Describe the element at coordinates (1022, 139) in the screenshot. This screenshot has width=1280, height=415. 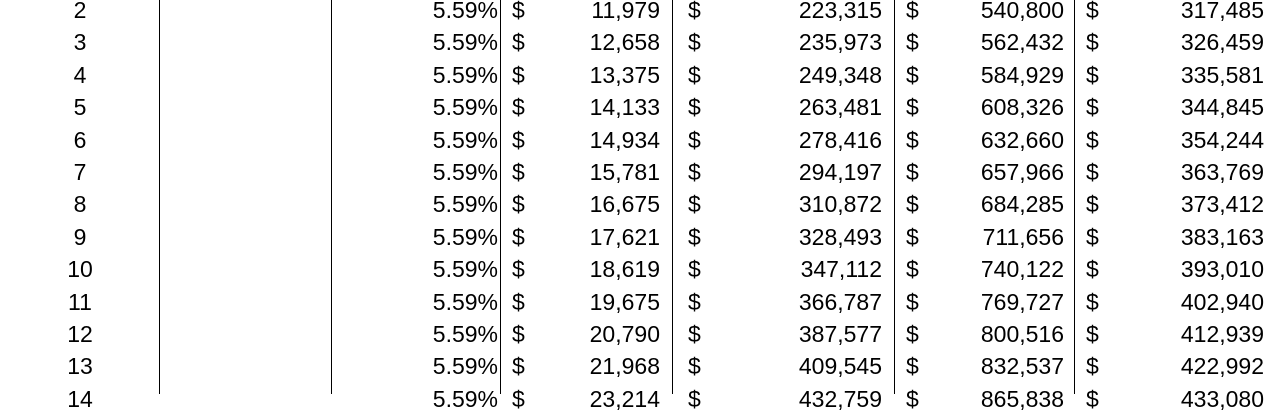
I see `amount-cell-3: 632,660` at that location.